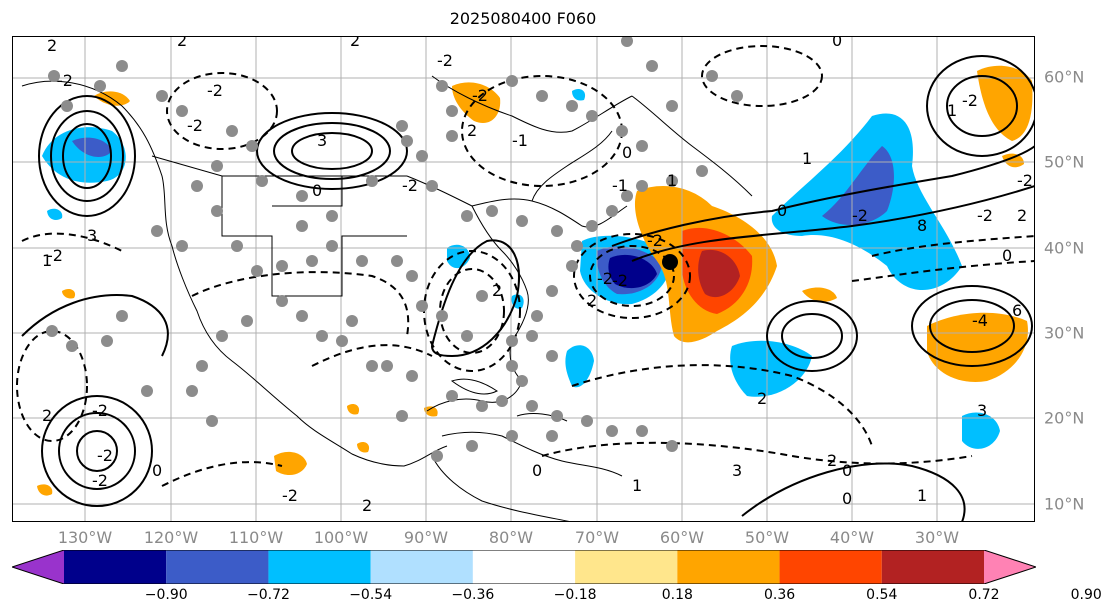  Describe the element at coordinates (677, 595) in the screenshot. I see `colorbar-tick-label: 0.18` at that location.